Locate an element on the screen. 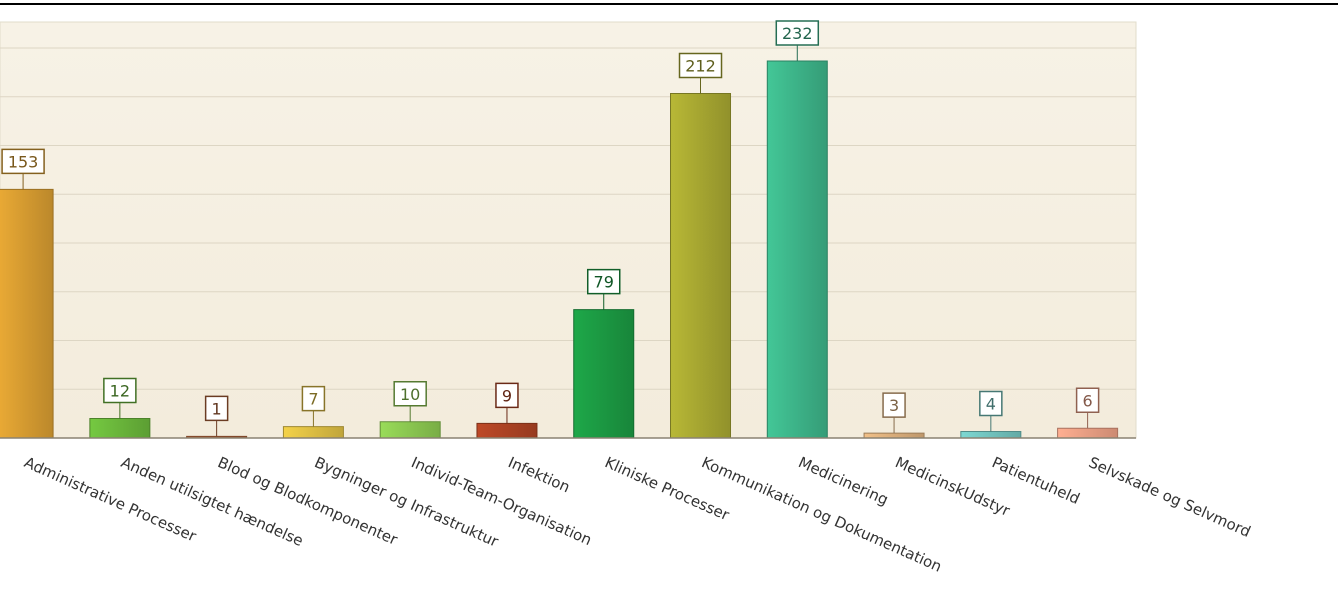  data-label: 1 is located at coordinates (217, 408).